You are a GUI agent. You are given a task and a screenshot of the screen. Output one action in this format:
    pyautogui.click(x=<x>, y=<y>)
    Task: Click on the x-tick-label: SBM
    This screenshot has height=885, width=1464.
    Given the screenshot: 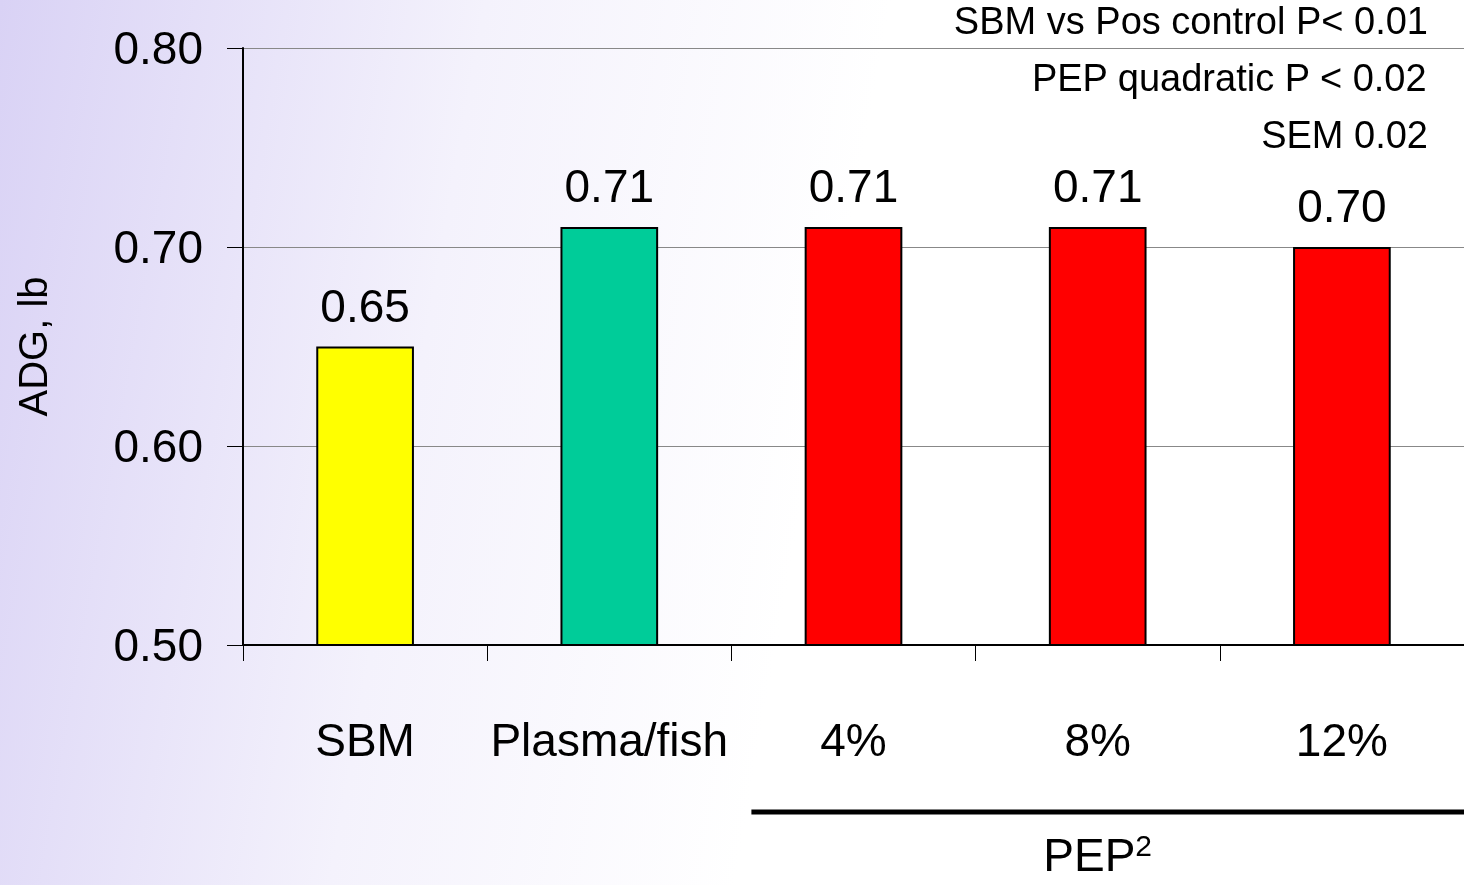 What is the action you would take?
    pyautogui.click(x=365, y=740)
    